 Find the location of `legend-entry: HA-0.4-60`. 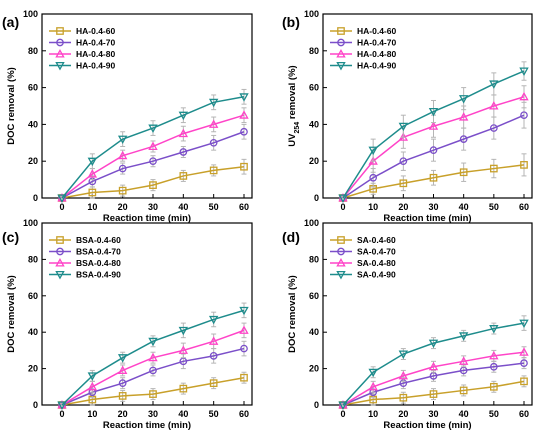

legend-entry: HA-0.4-60 is located at coordinates (95, 31).